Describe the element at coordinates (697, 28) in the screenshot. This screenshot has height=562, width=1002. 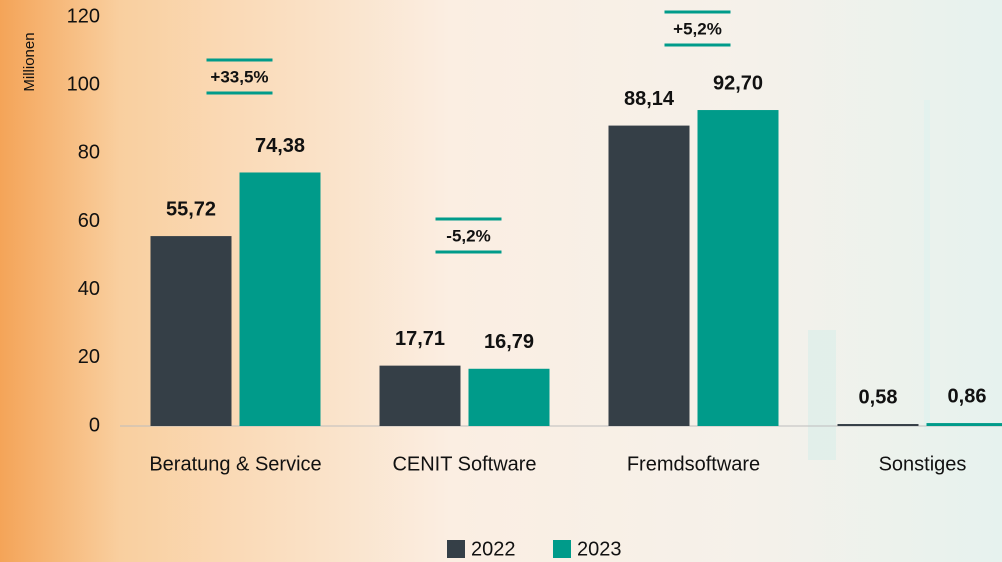
I see `annotation: +5,2%` at that location.